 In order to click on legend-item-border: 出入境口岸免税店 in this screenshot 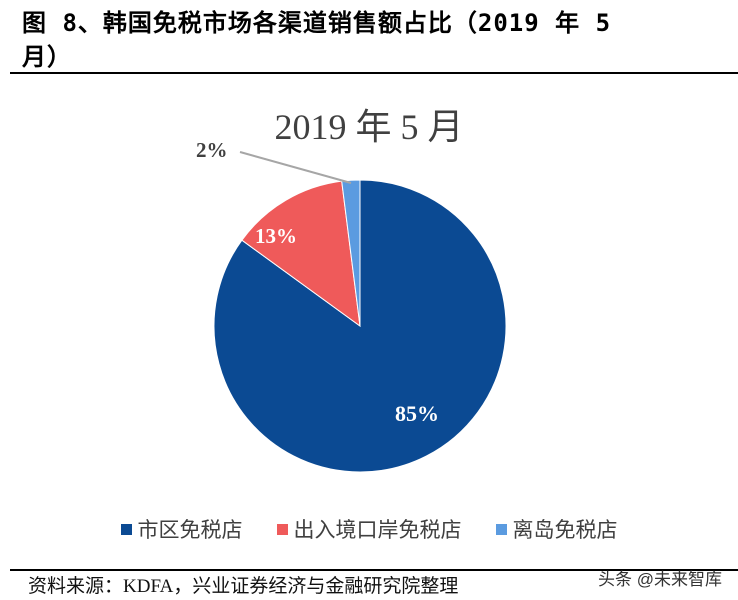, I will do `click(369, 529)`.